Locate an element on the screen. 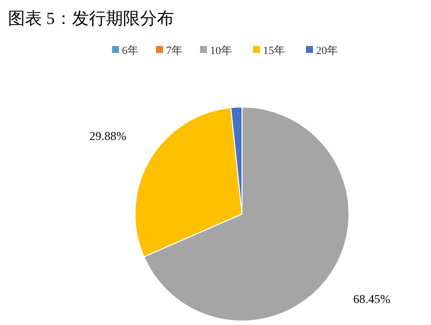 Image resolution: width=431 pixels, height=325 pixels. legend-label: 20年 is located at coordinates (327, 51).